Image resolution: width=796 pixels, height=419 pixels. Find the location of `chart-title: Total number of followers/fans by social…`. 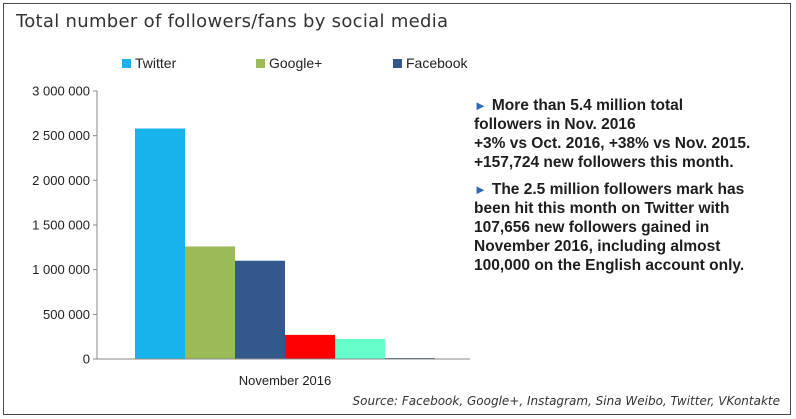

chart-title: Total number of followers/fans by social… is located at coordinates (232, 21).